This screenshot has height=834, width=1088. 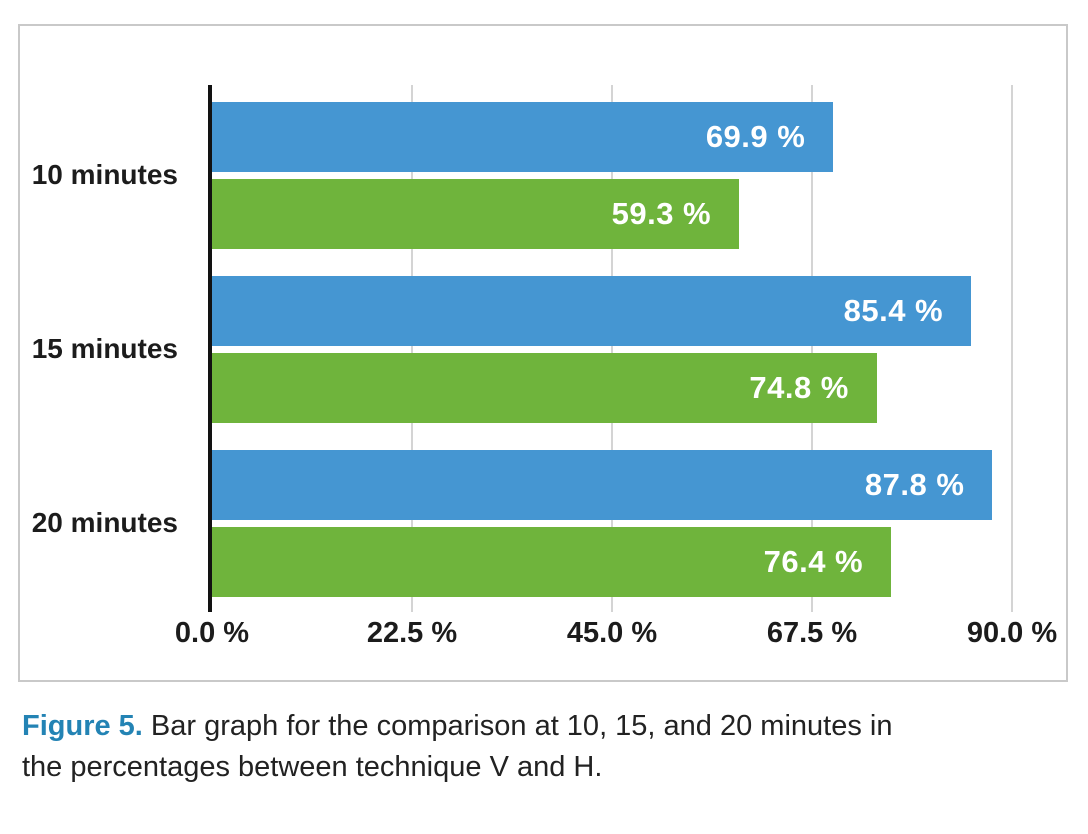 What do you see at coordinates (893, 310) in the screenshot?
I see `bar-value-label: 85.4 %` at bounding box center [893, 310].